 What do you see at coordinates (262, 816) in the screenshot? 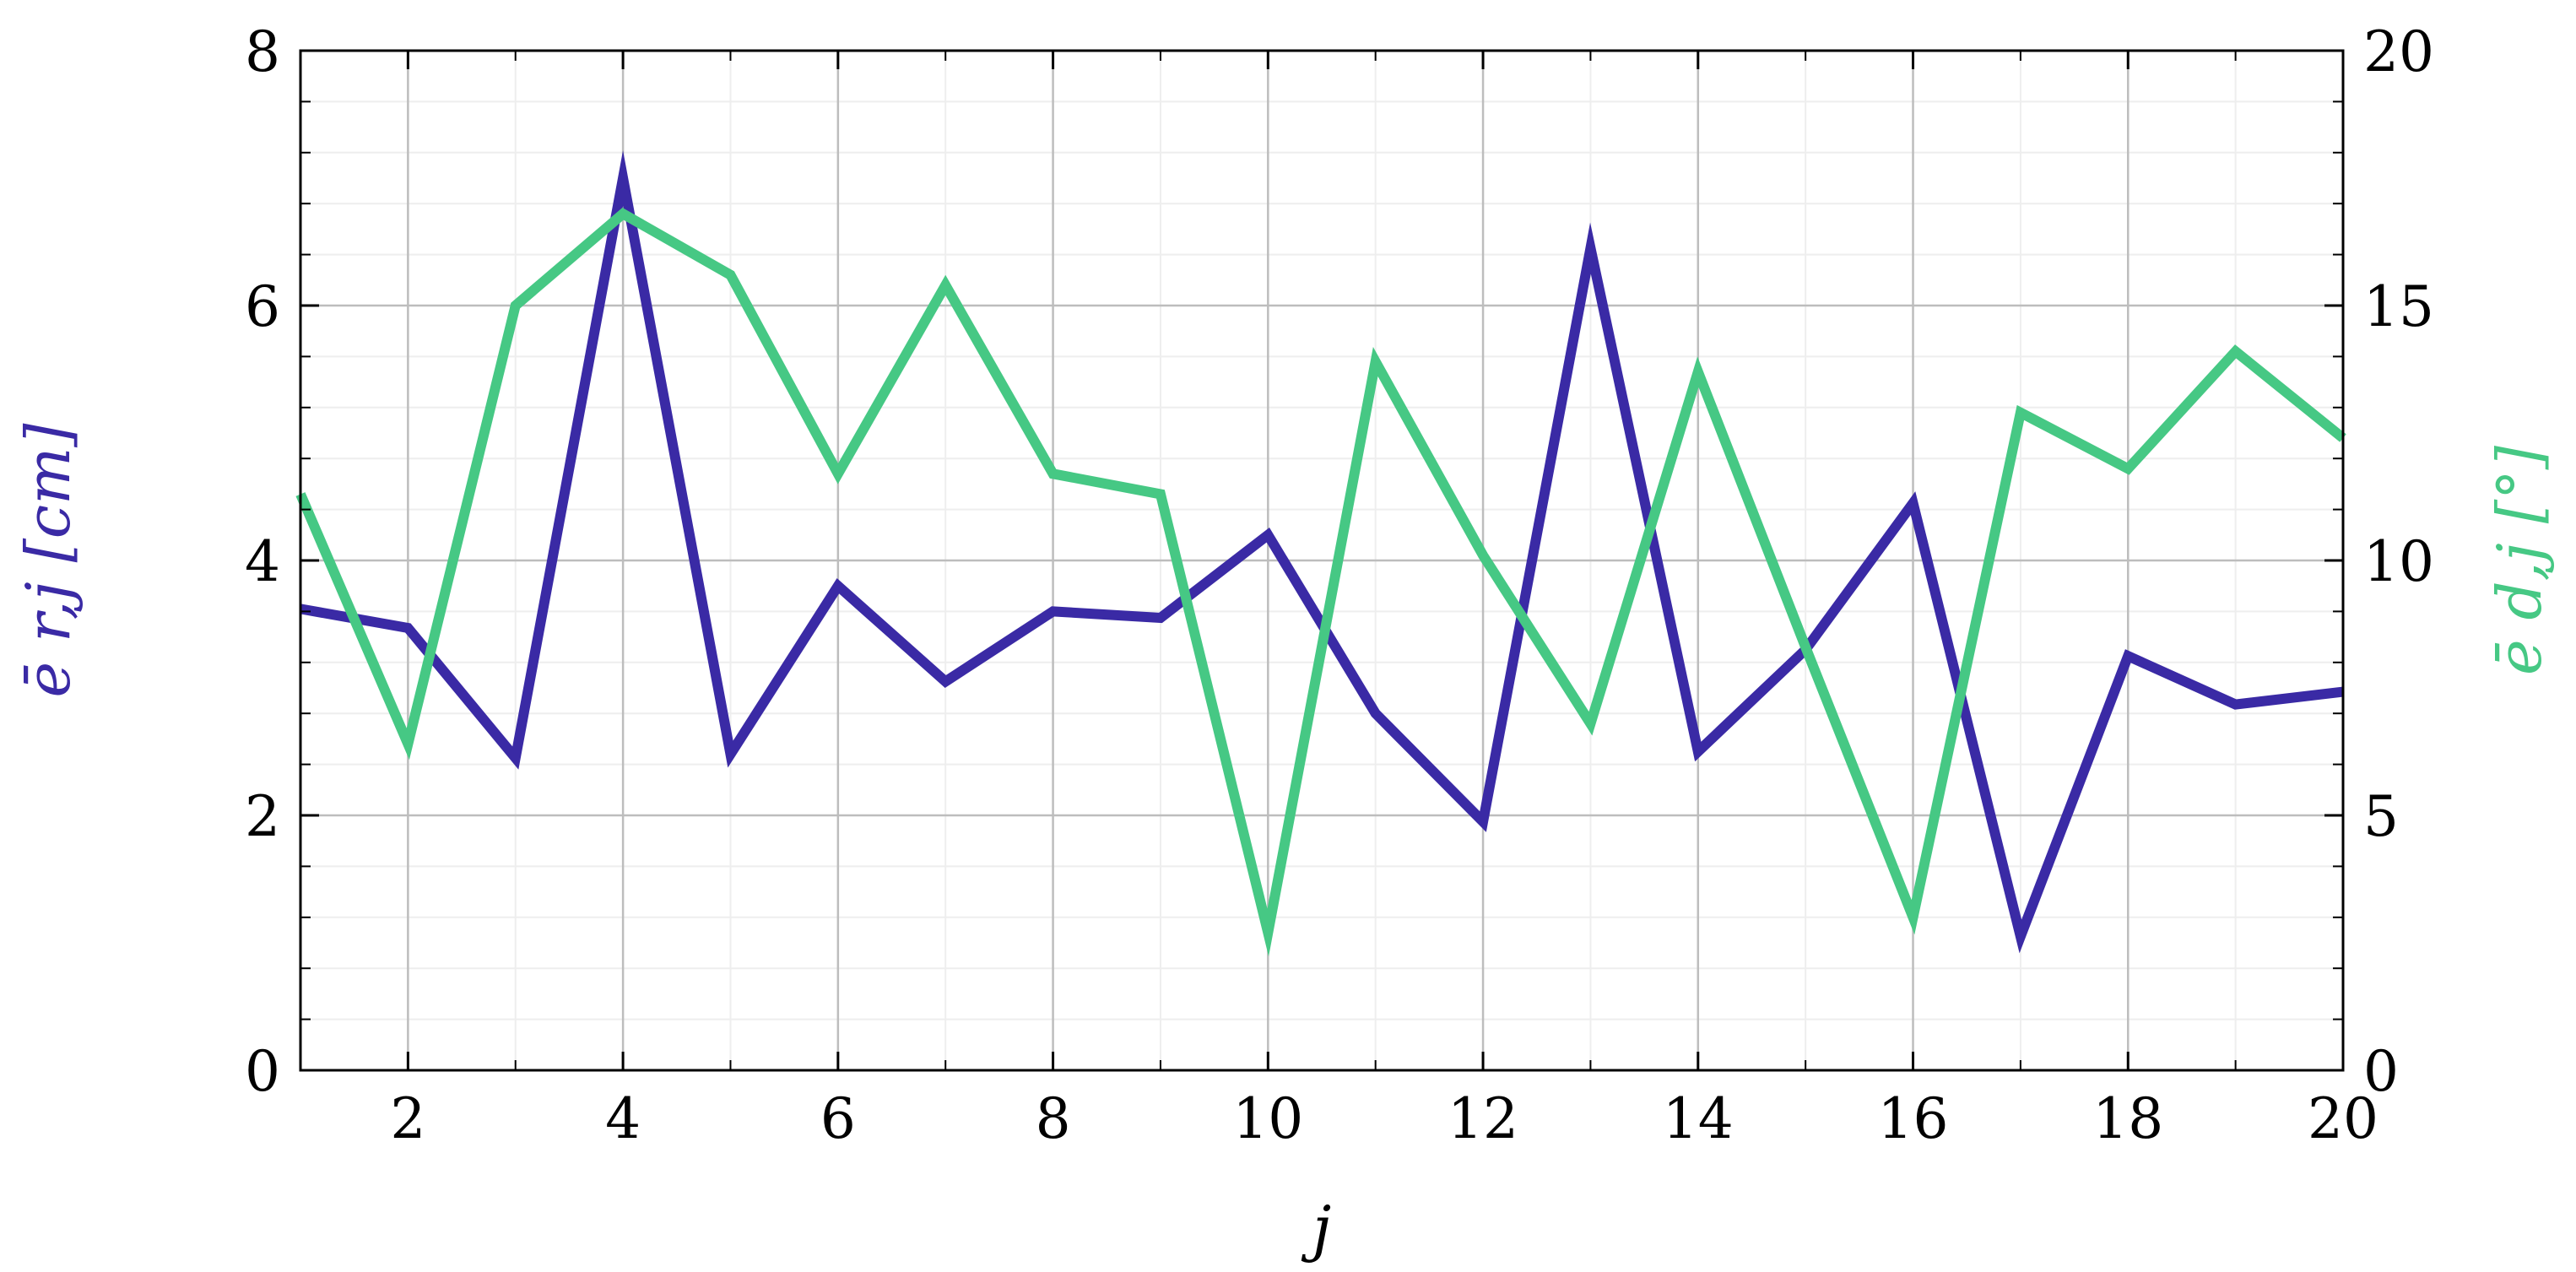
I see `left-y-tick-label: 2` at bounding box center [262, 816].